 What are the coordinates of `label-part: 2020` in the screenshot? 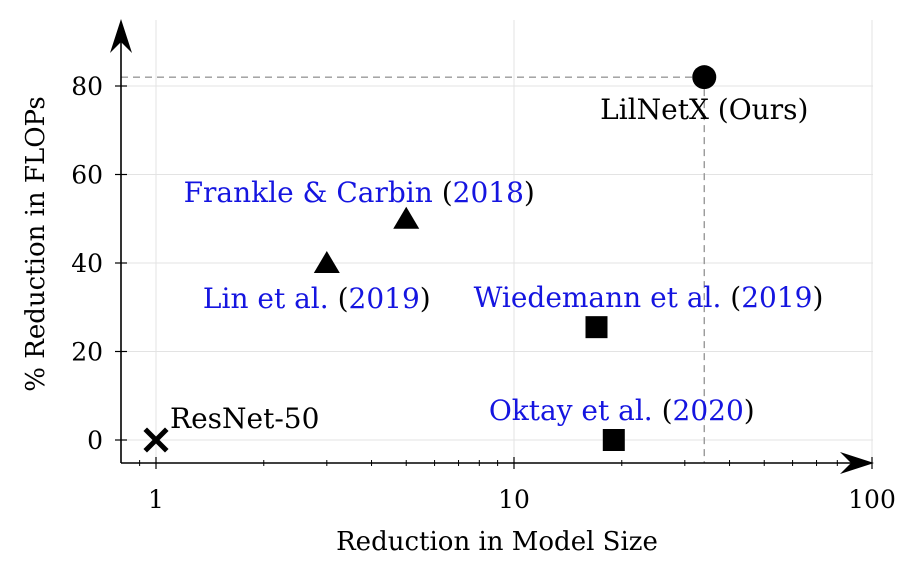 It's located at (708, 410).